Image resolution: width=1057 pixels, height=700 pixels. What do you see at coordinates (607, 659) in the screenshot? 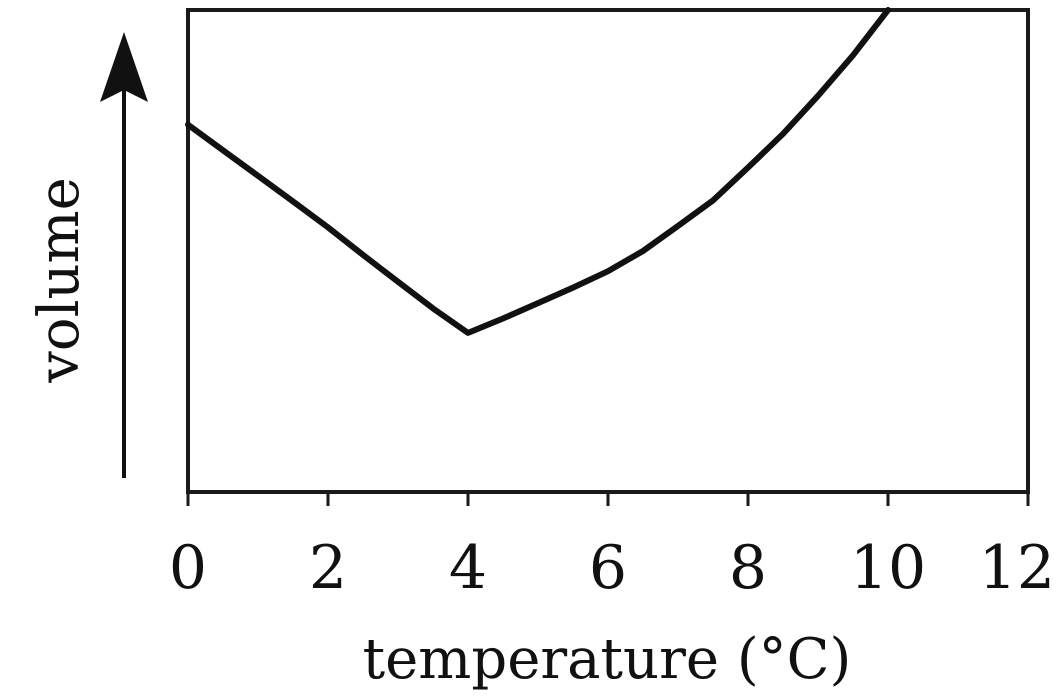
I see `x-axis-title: temperature (°C)` at bounding box center [607, 659].